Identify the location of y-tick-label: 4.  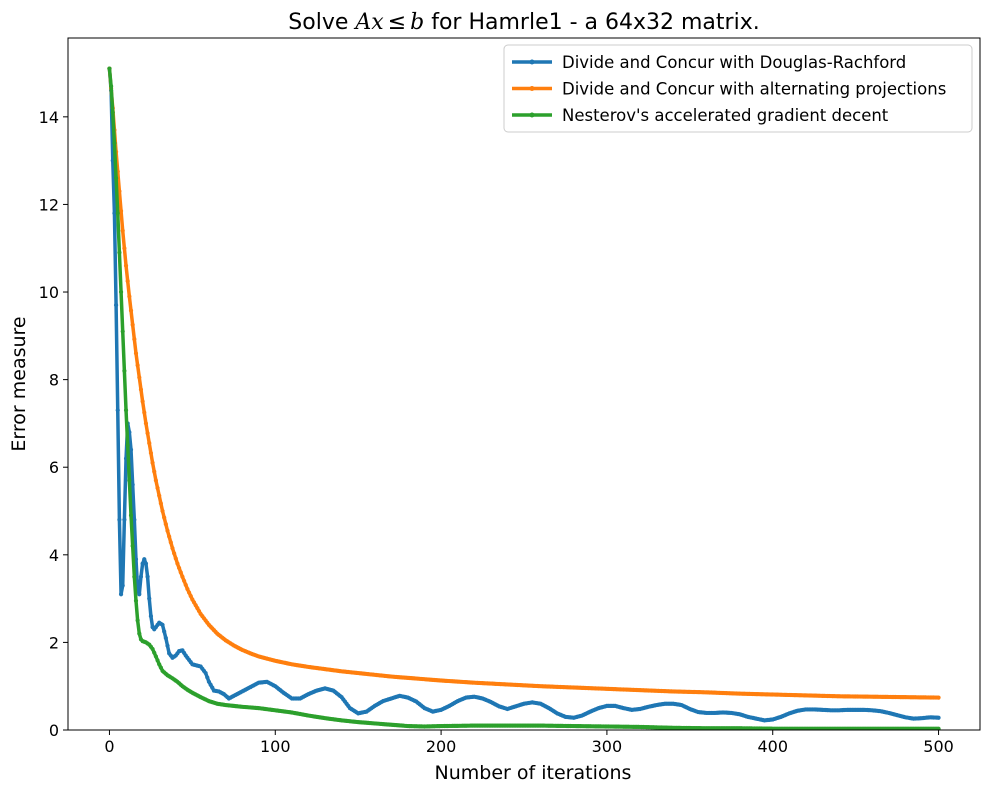
(54, 555).